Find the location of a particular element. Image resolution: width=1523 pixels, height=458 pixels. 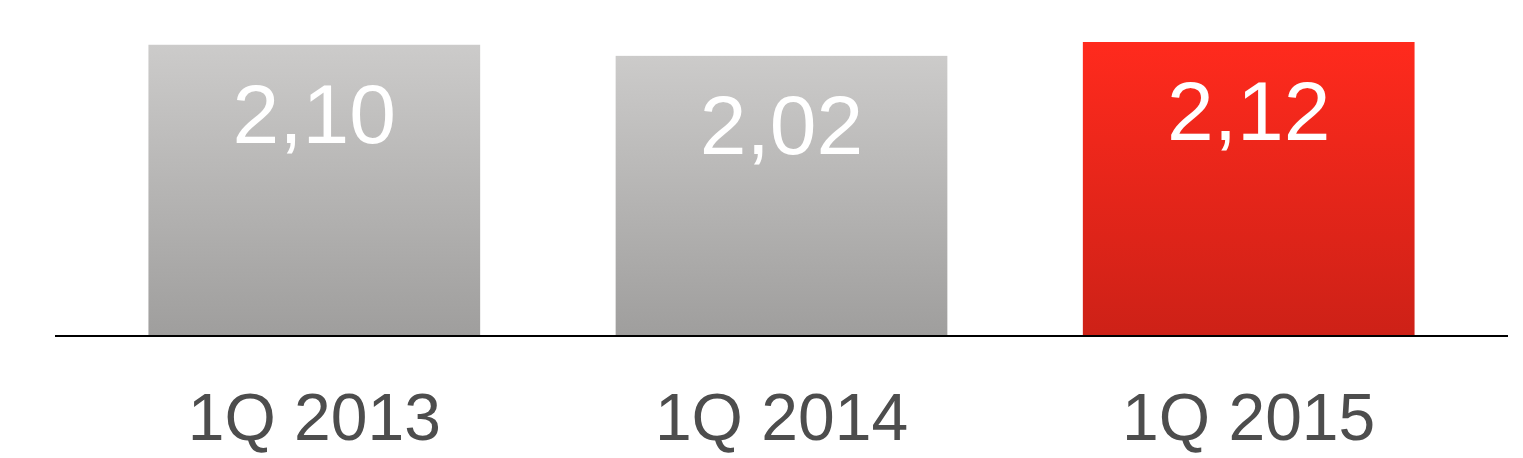

x-tick-label: 1Q 2015 is located at coordinates (1249, 417).